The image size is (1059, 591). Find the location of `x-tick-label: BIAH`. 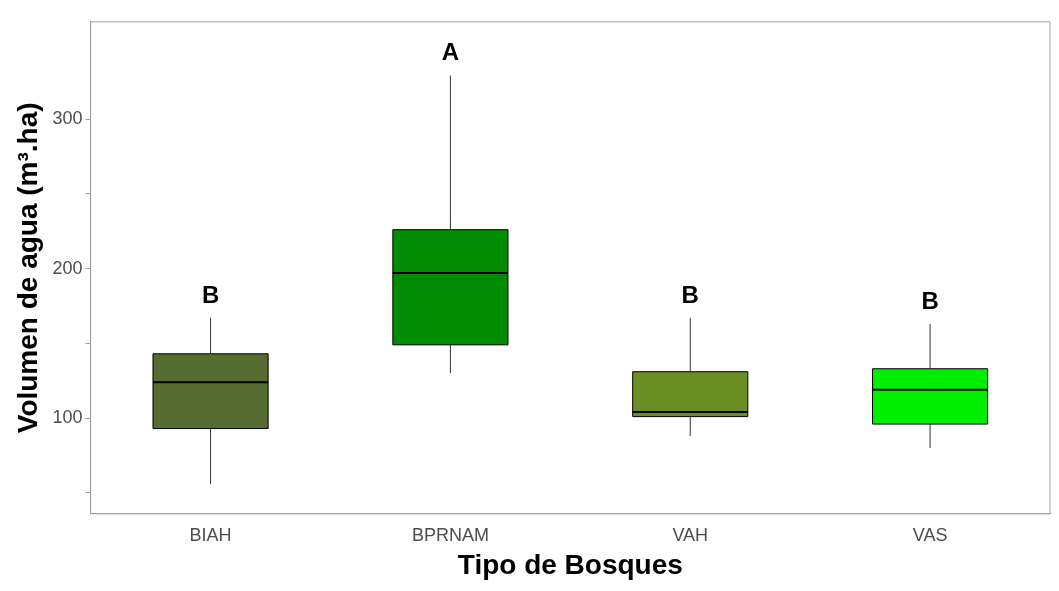

x-tick-label: BIAH is located at coordinates (210, 534).